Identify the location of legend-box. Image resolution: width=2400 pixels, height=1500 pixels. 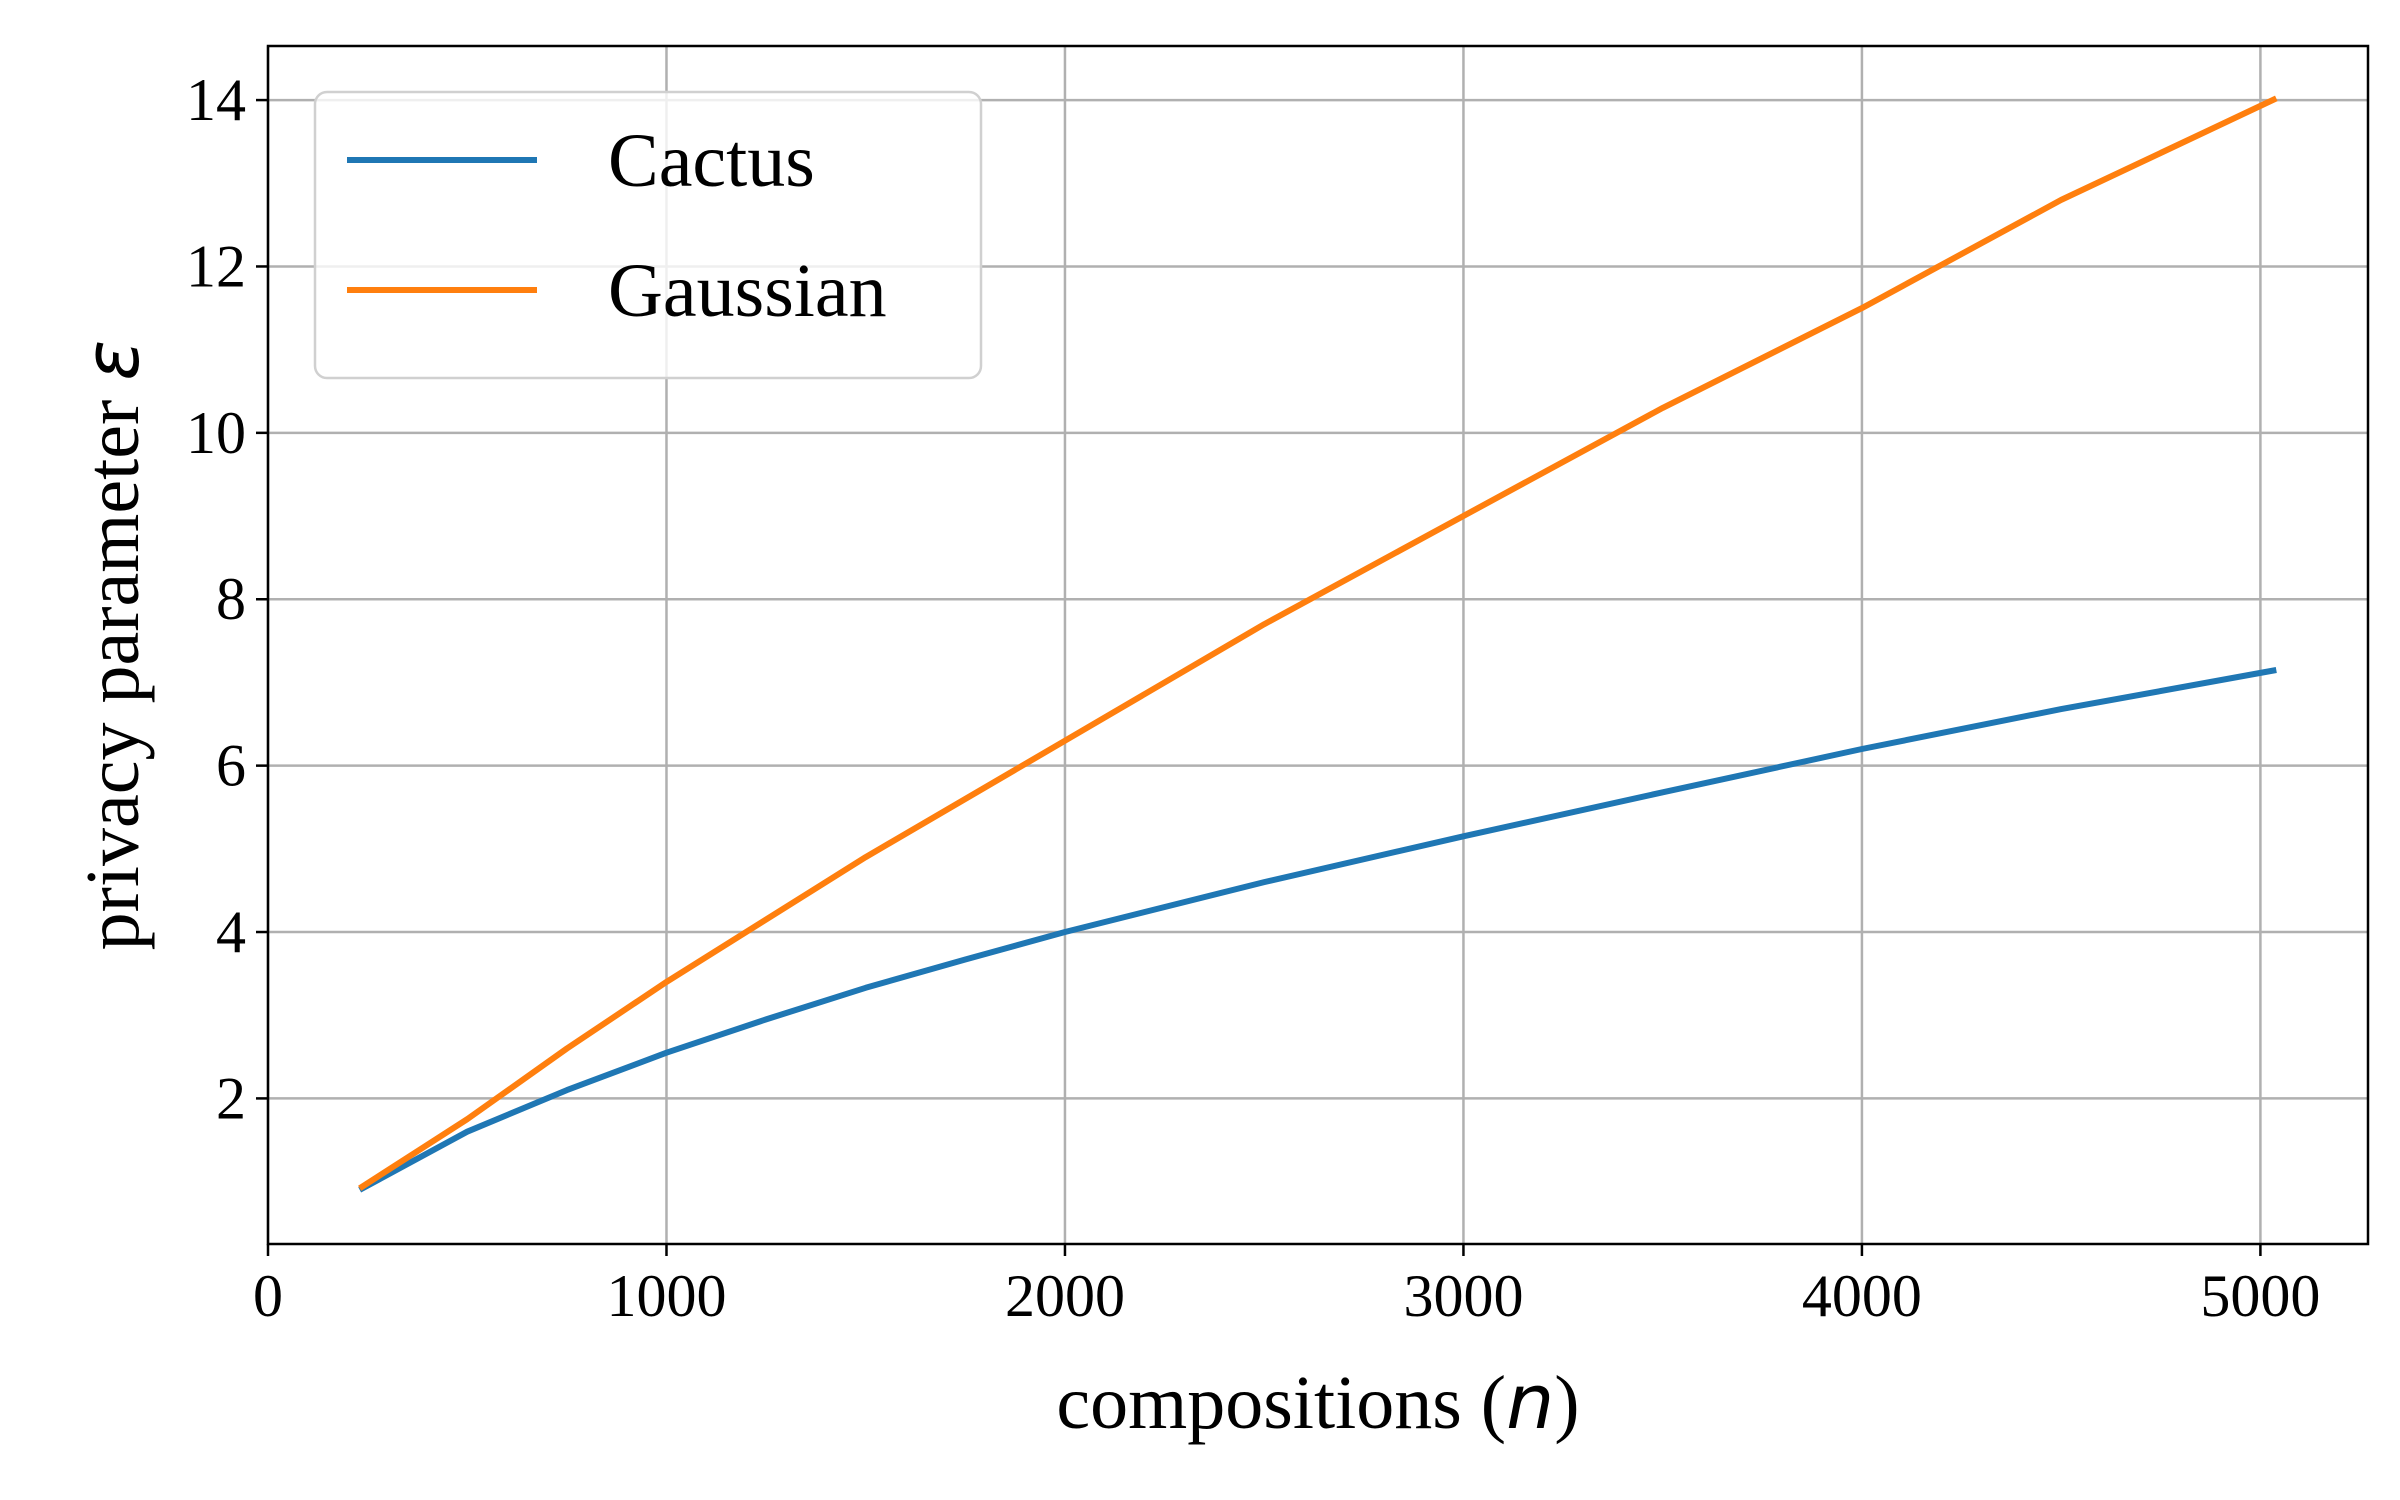
(648, 235).